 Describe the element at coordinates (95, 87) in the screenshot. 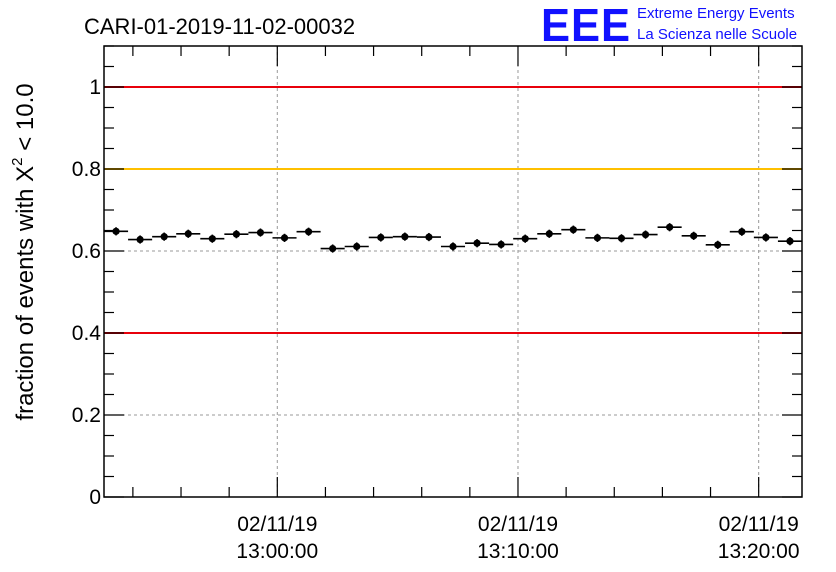

I see `y-tick-label: 1` at that location.